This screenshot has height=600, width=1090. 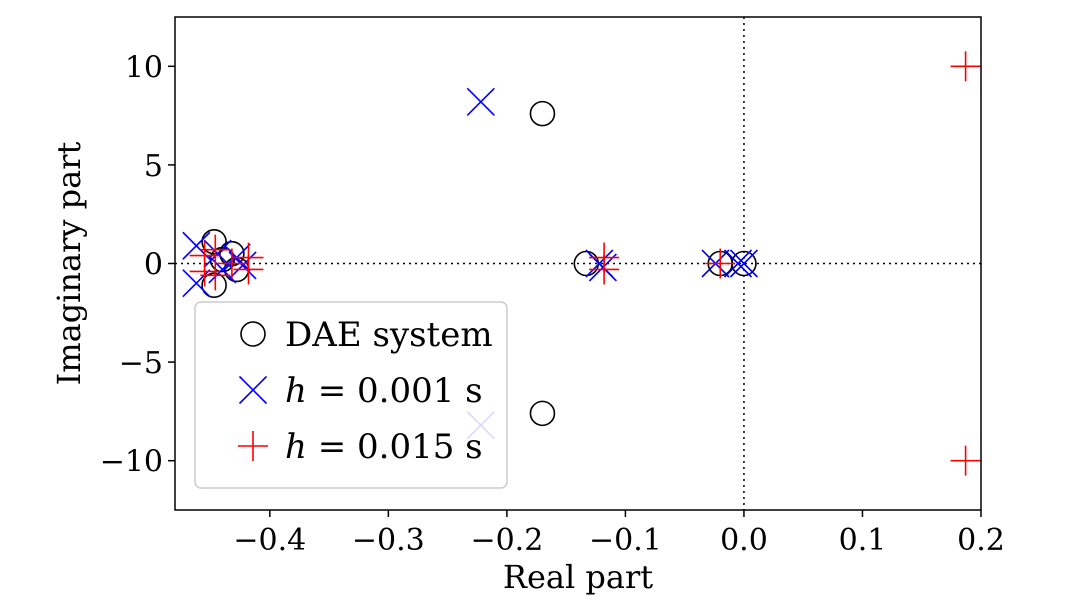 I want to click on y-tick-label: 5, so click(x=153, y=166).